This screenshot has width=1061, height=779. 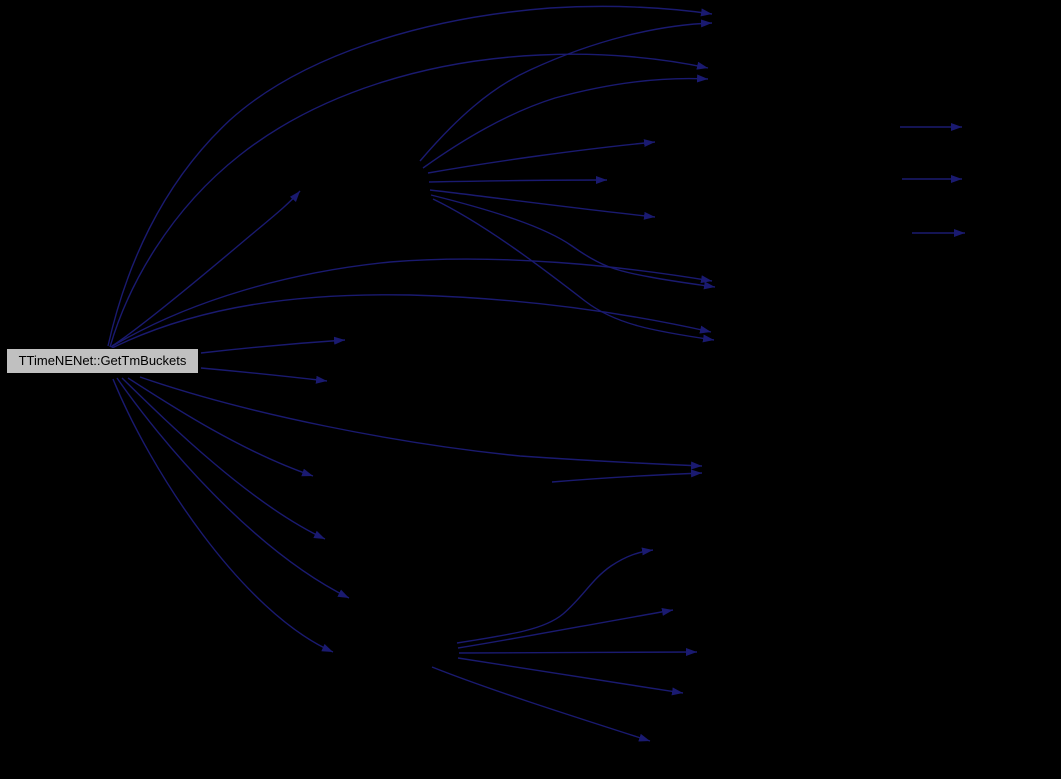 I want to click on edge-hub-to-target-c, so click(x=542, y=204).